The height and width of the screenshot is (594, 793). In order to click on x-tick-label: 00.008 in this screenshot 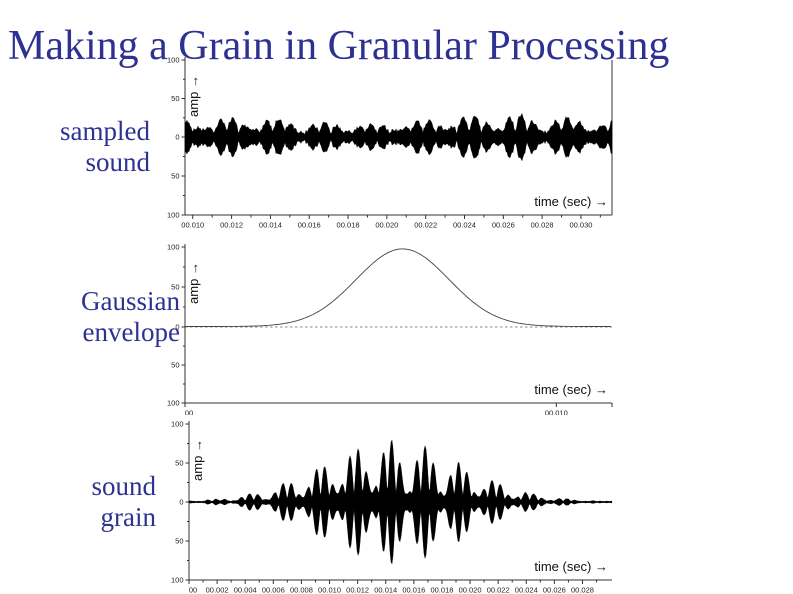, I will do `click(301, 590)`.